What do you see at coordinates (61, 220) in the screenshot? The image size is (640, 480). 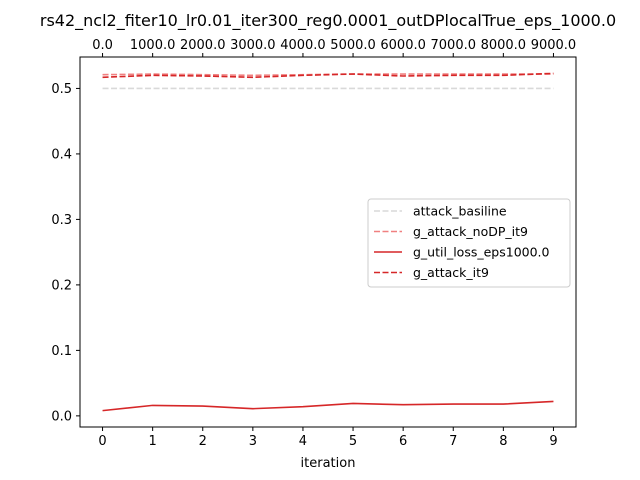 I see `y-tick-label: 0.3` at bounding box center [61, 220].